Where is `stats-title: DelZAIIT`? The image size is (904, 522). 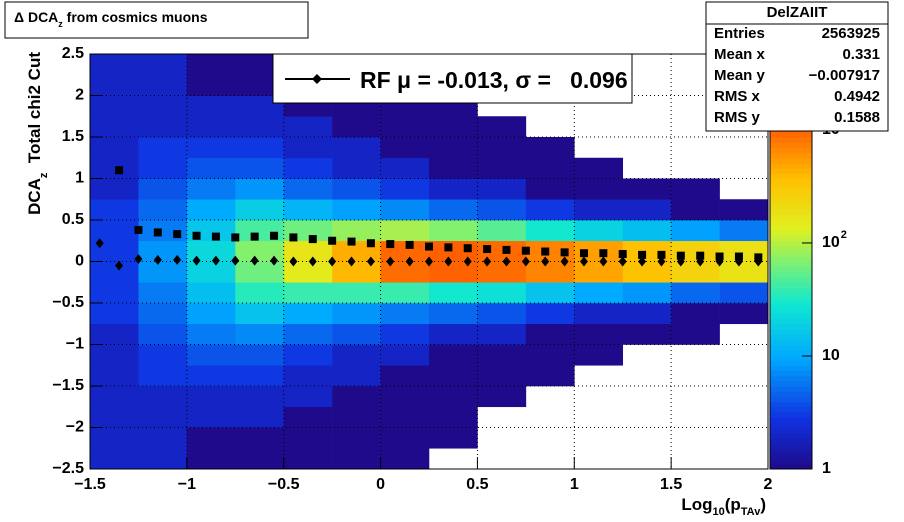 stats-title: DelZAIIT is located at coordinates (797, 12).